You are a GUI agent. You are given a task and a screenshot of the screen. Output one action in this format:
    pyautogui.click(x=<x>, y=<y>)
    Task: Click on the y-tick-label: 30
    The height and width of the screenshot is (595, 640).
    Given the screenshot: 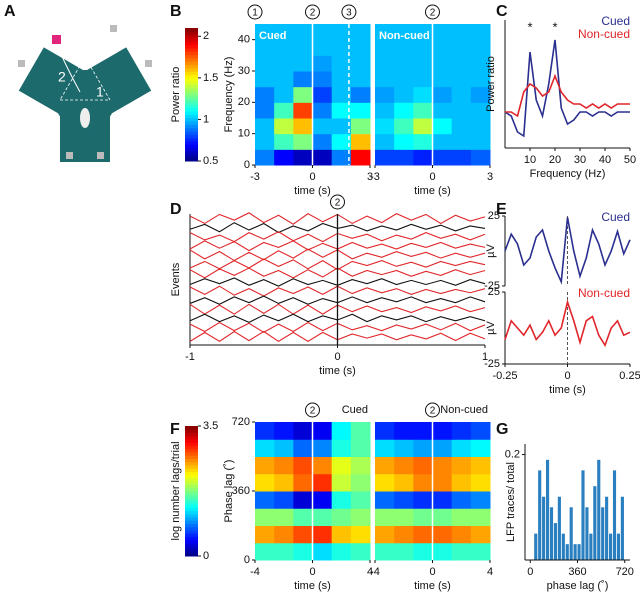 What is the action you would take?
    pyautogui.click(x=244, y=71)
    